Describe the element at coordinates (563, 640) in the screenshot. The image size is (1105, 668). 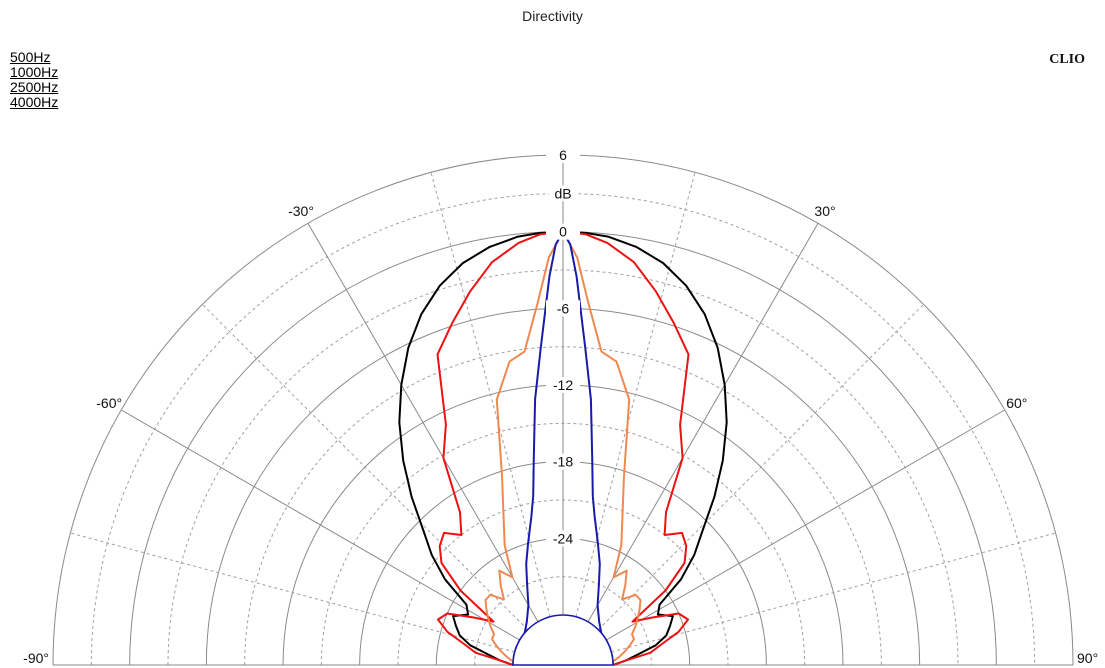
I see `center-hub` at that location.